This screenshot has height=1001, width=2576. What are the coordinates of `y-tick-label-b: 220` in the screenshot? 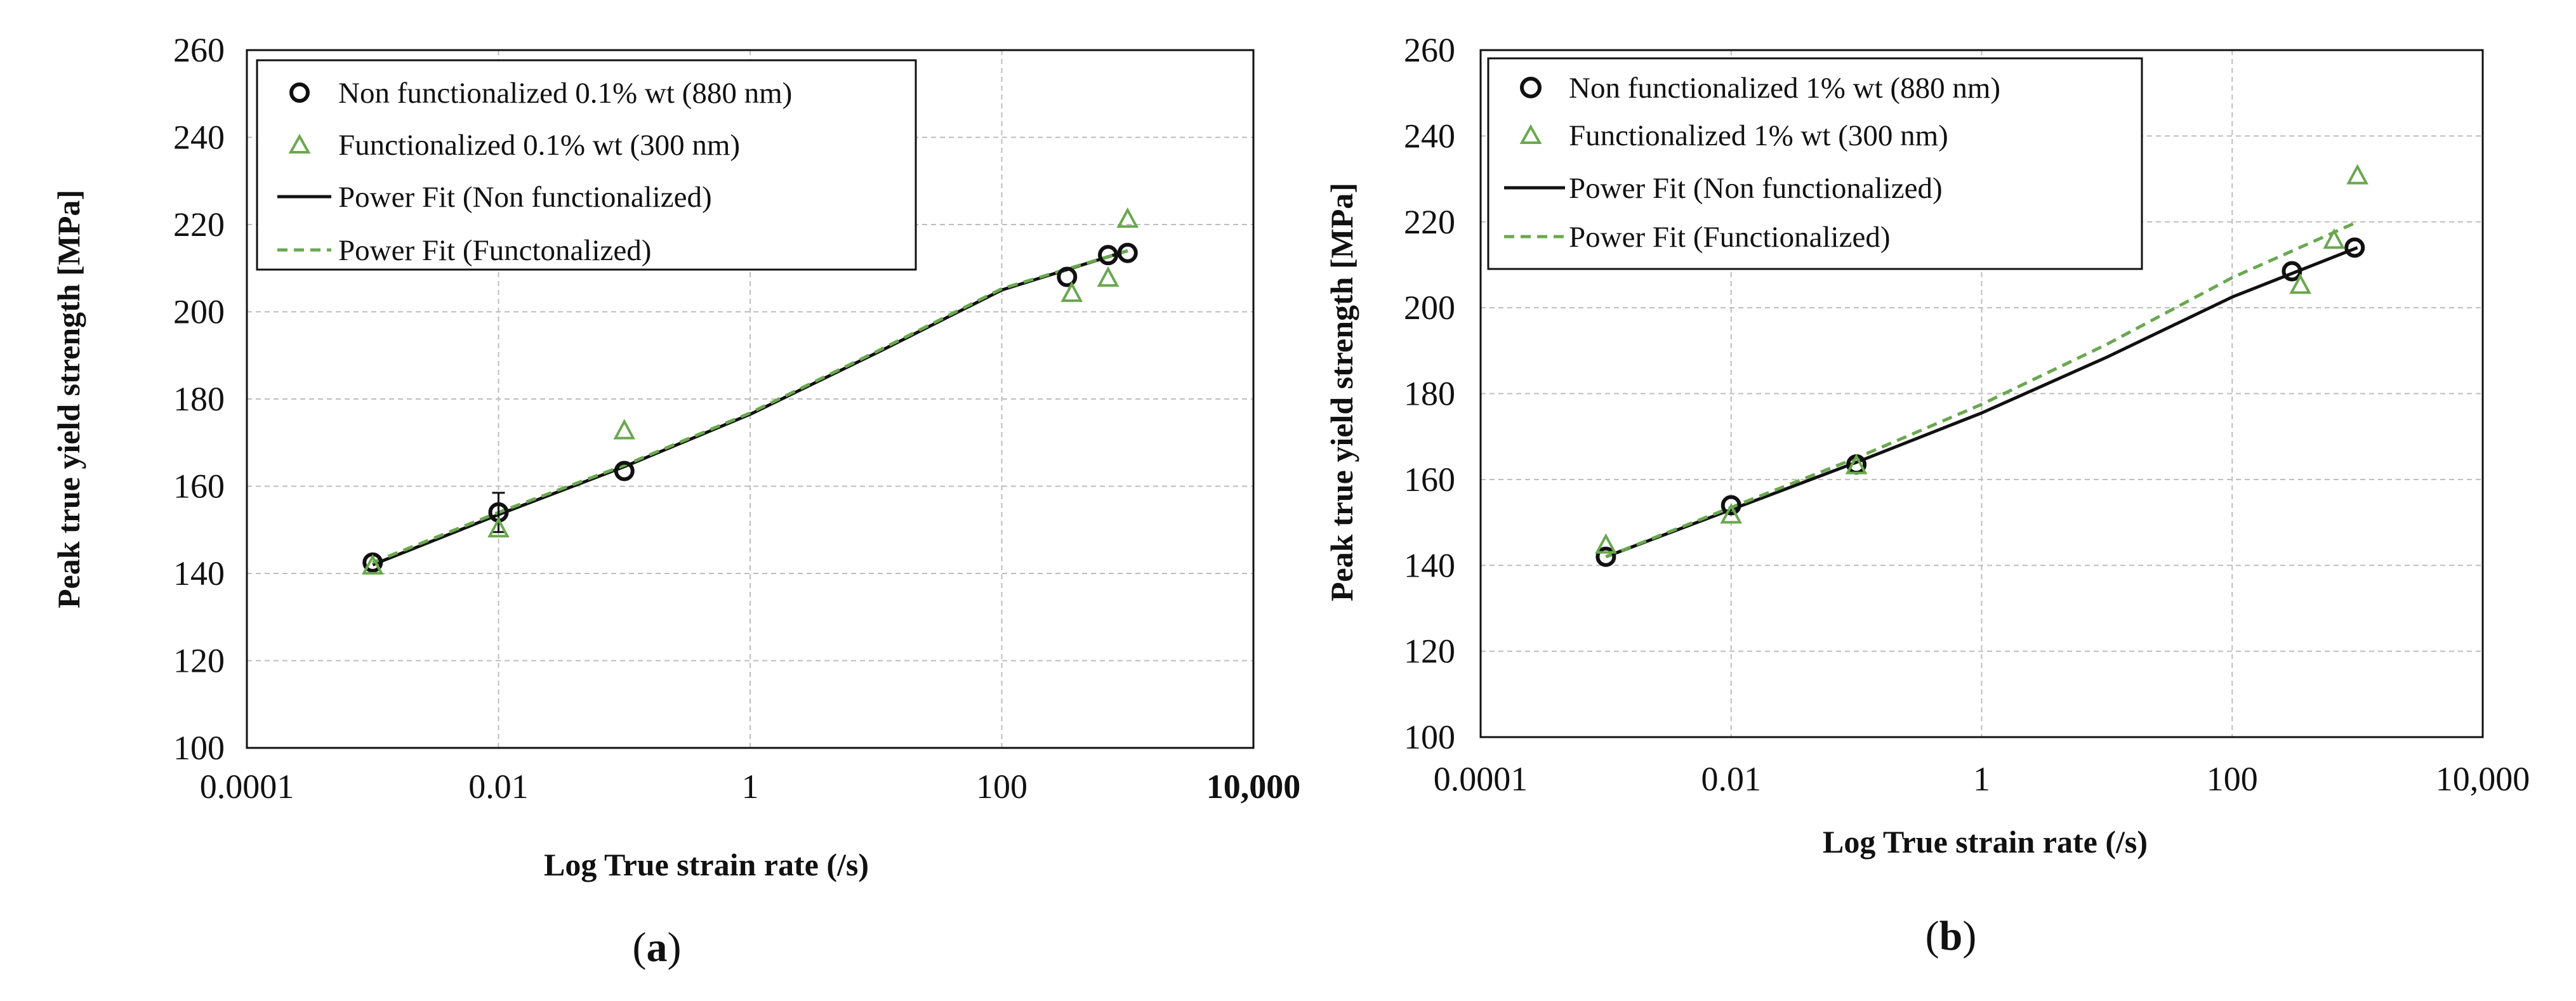 It's located at (1429, 222).